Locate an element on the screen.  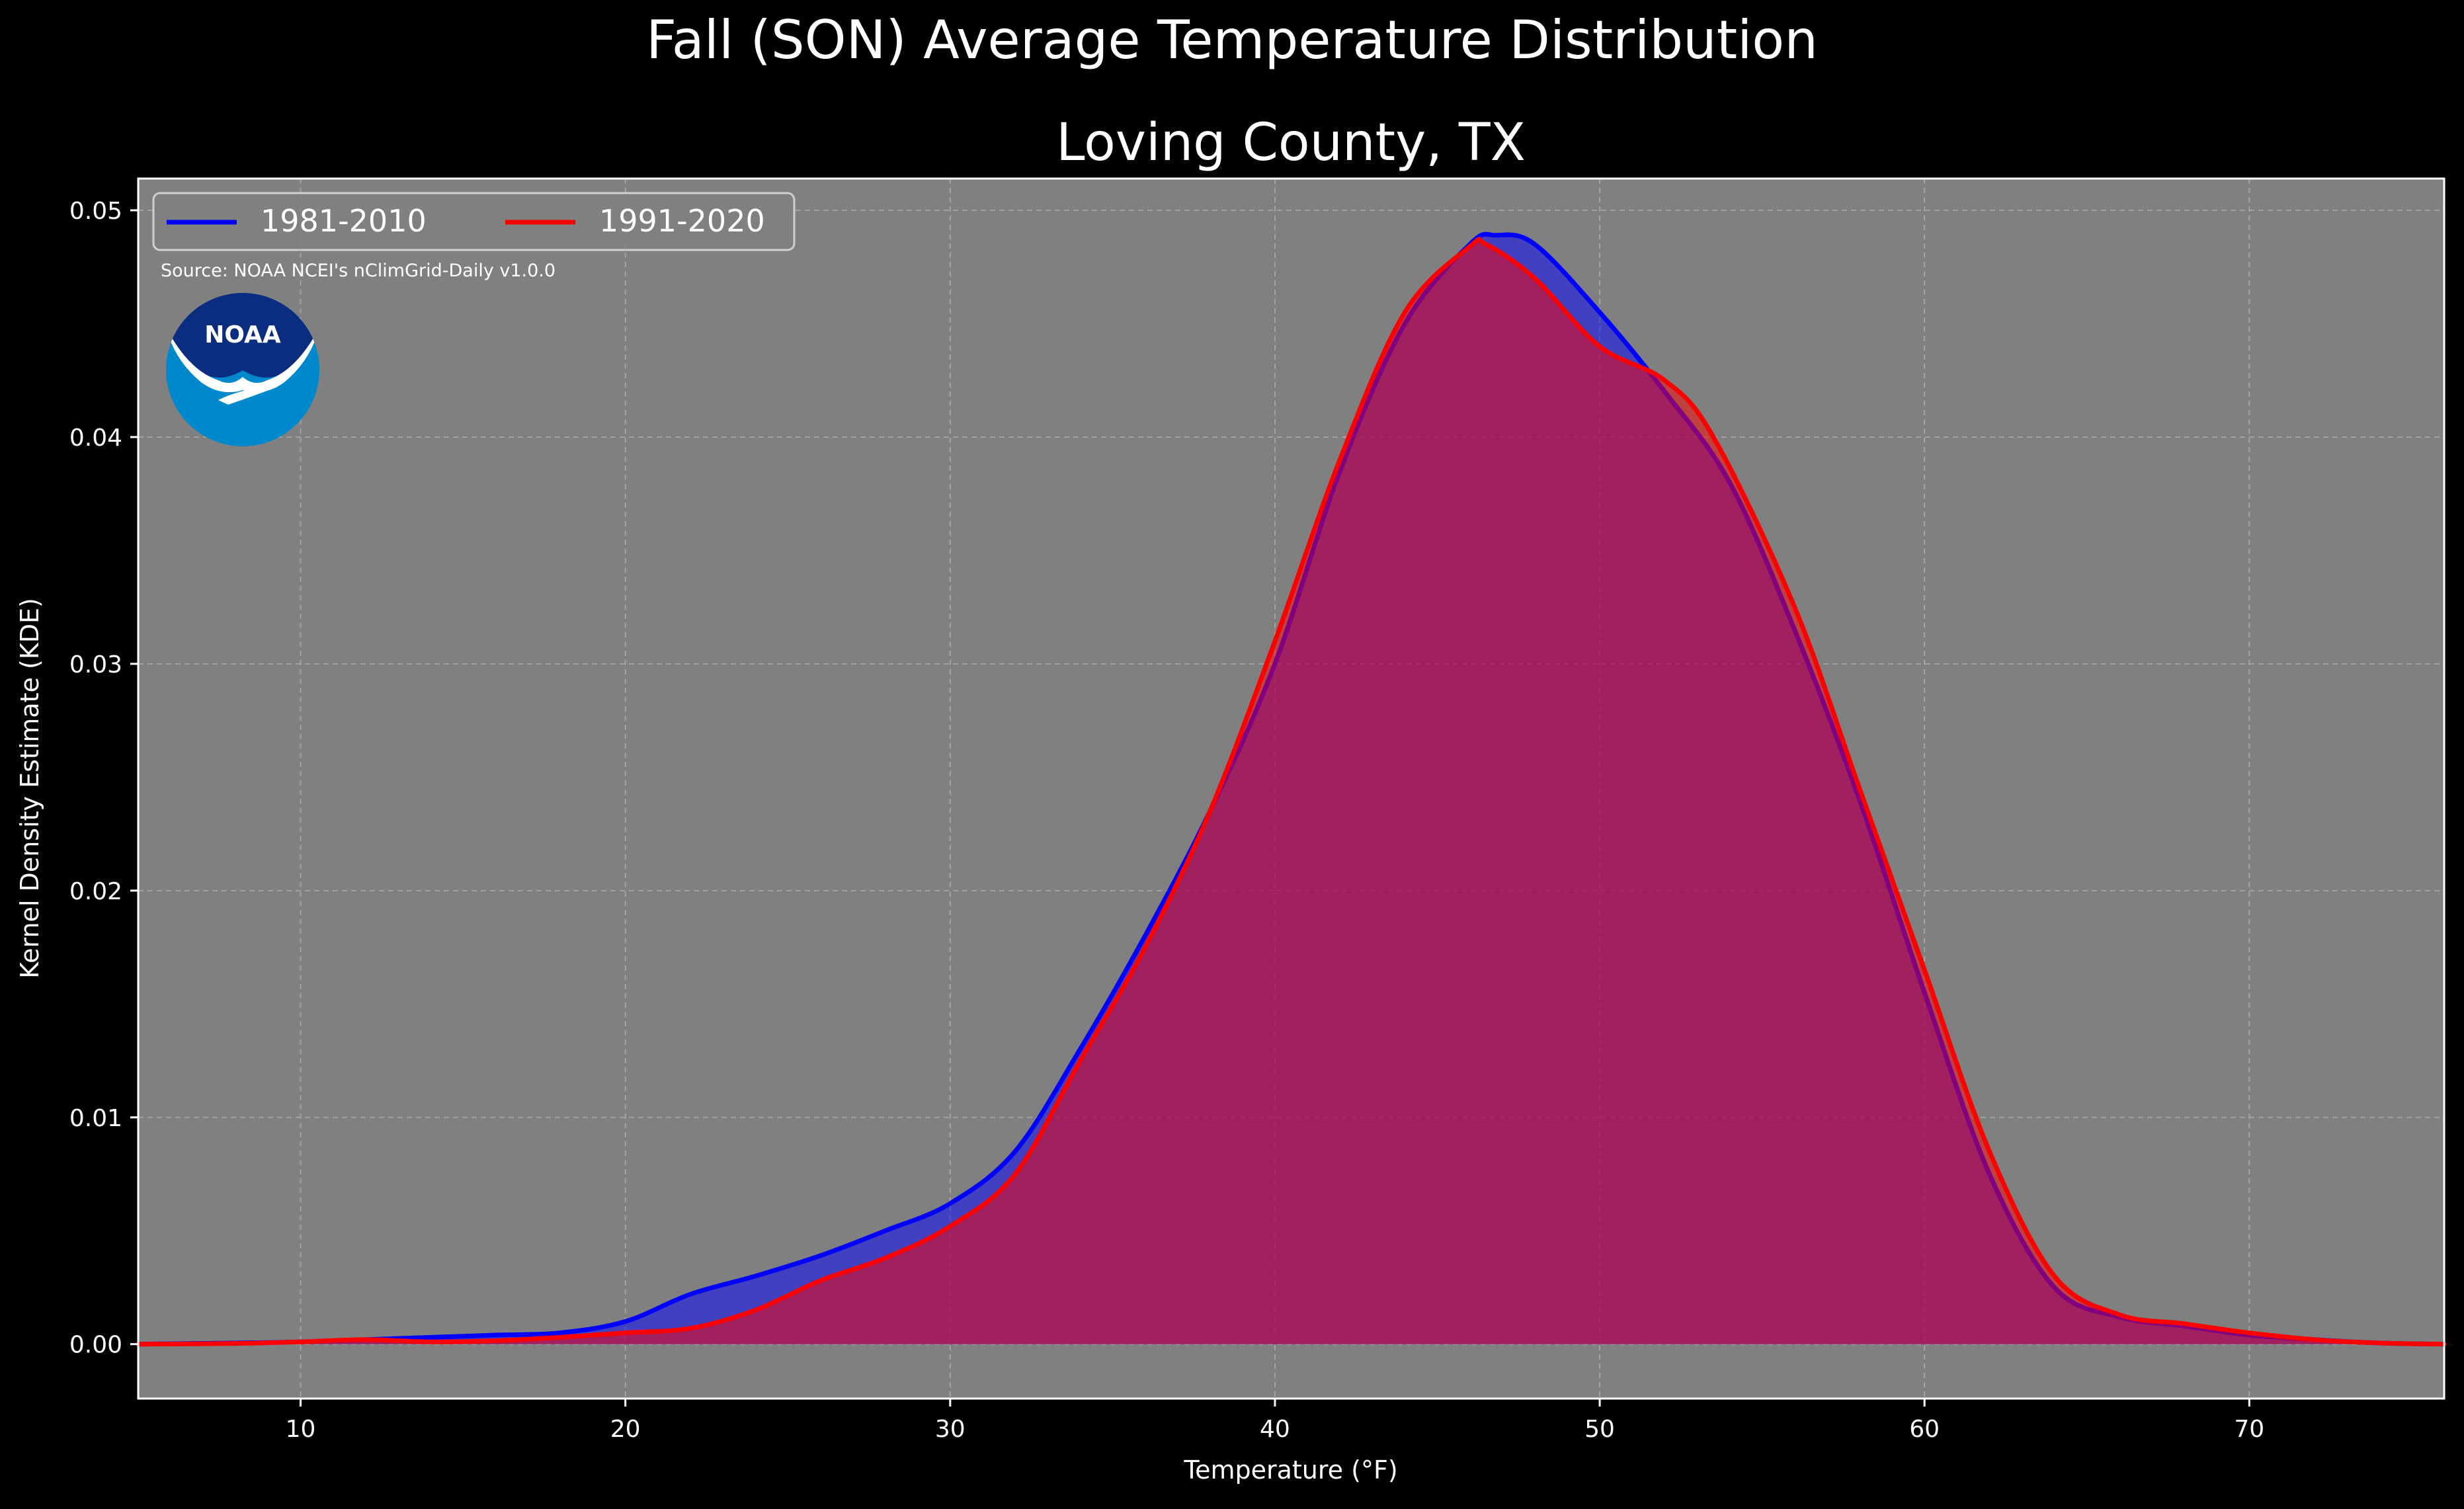
logo-text: NOAA is located at coordinates (243, 334).